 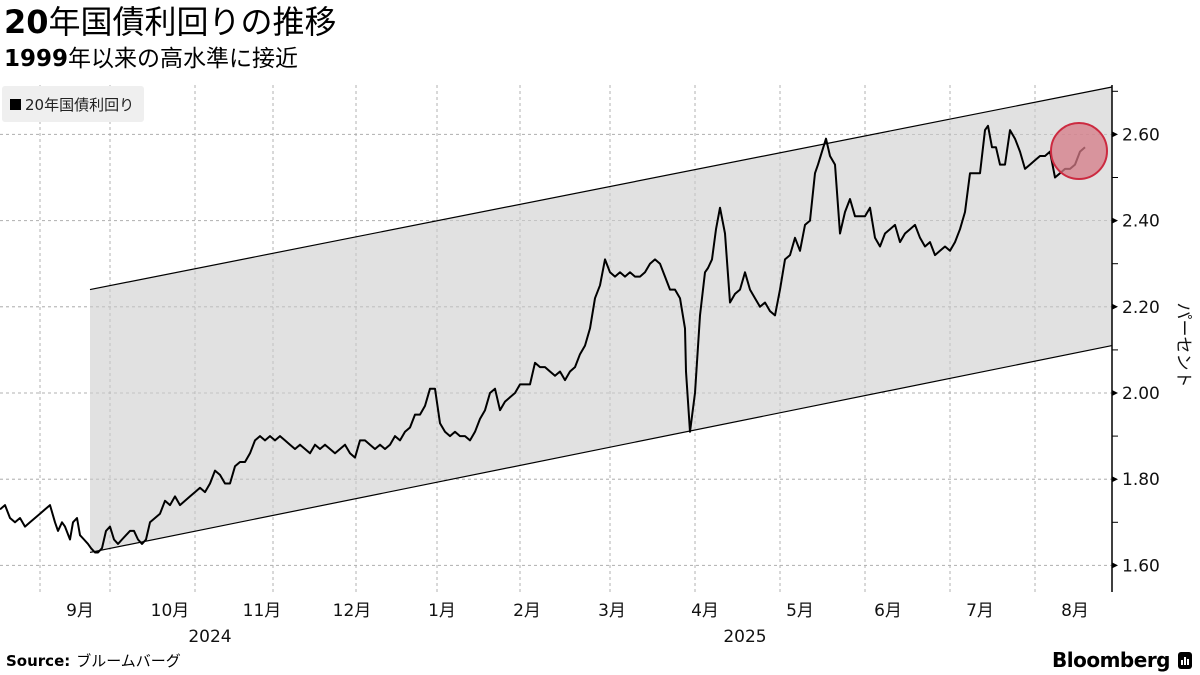 What do you see at coordinates (36, 59) in the screenshot?
I see `subtitle-number: 1999` at bounding box center [36, 59].